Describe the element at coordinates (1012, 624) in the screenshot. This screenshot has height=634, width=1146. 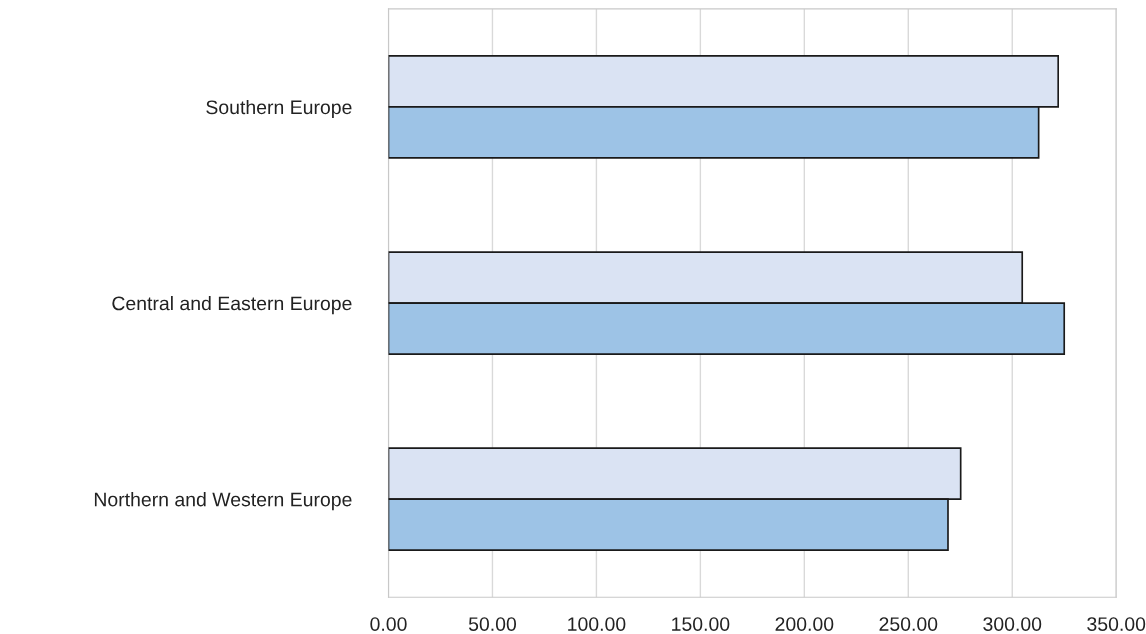
I see `x-tick-label: 300.00` at that location.